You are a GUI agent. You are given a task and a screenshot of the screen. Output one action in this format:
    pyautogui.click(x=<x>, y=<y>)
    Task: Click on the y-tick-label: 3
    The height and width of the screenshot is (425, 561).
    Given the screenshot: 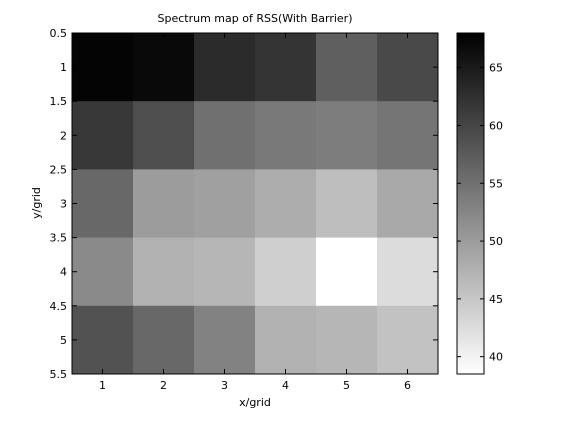 What is the action you would take?
    pyautogui.click(x=63, y=204)
    